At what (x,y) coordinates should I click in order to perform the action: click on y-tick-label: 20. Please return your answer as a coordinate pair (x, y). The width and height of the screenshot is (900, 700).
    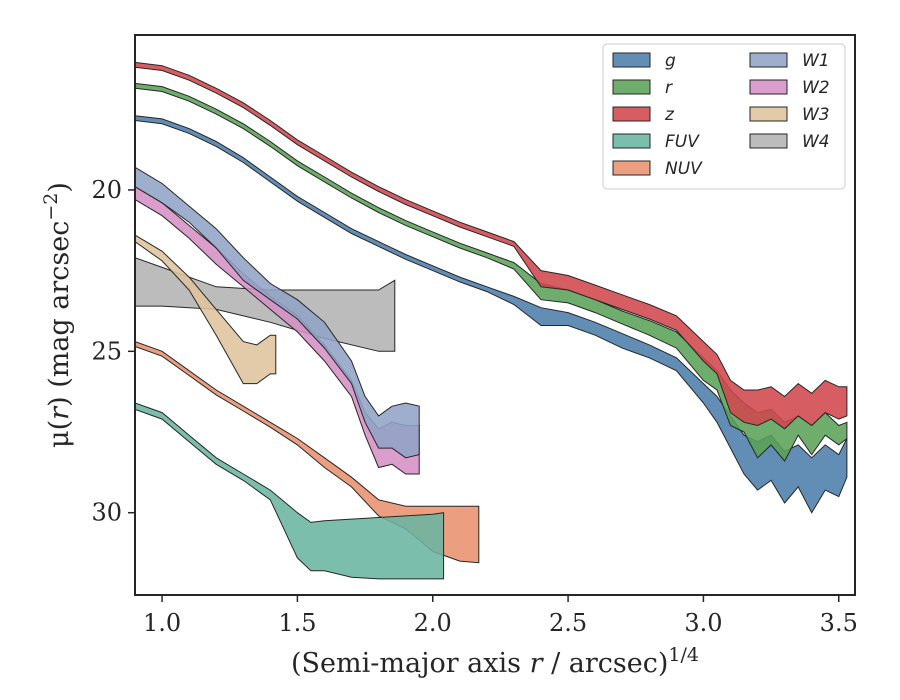
    Looking at the image, I should click on (106, 190).